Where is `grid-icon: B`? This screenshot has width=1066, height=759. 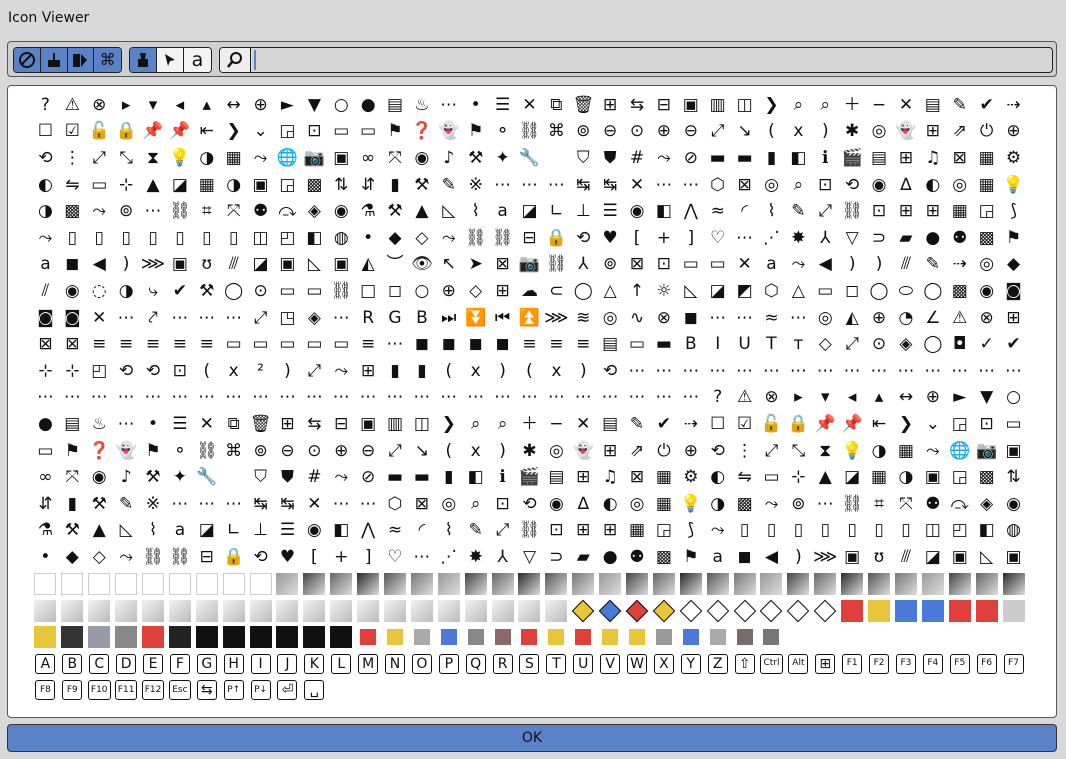 grid-icon: B is located at coordinates (421, 318).